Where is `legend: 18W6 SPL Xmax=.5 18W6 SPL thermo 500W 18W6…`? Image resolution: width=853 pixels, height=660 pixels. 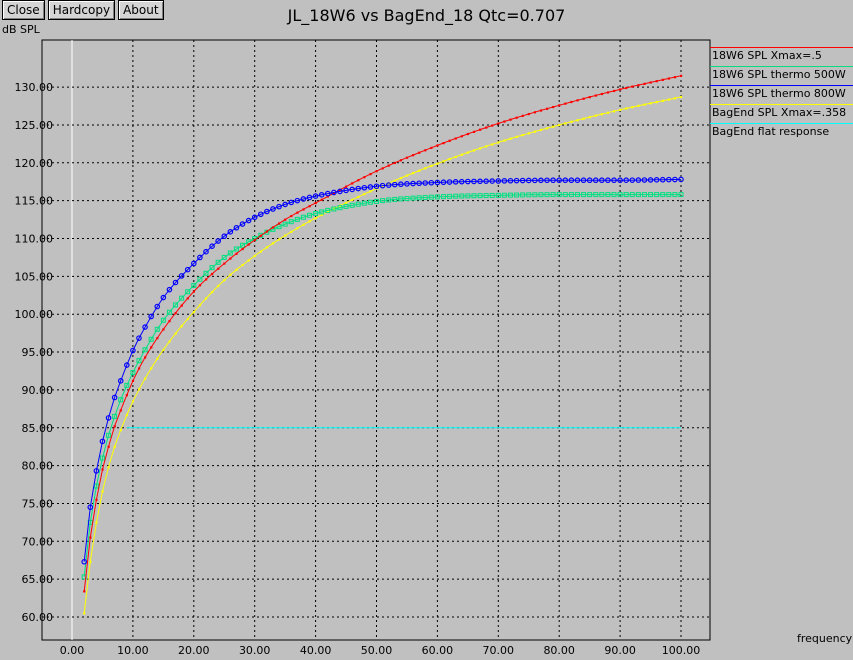
legend: 18W6 SPL Xmax=.5 18W6 SPL thermo 500W 18W6… is located at coordinates (781, 94).